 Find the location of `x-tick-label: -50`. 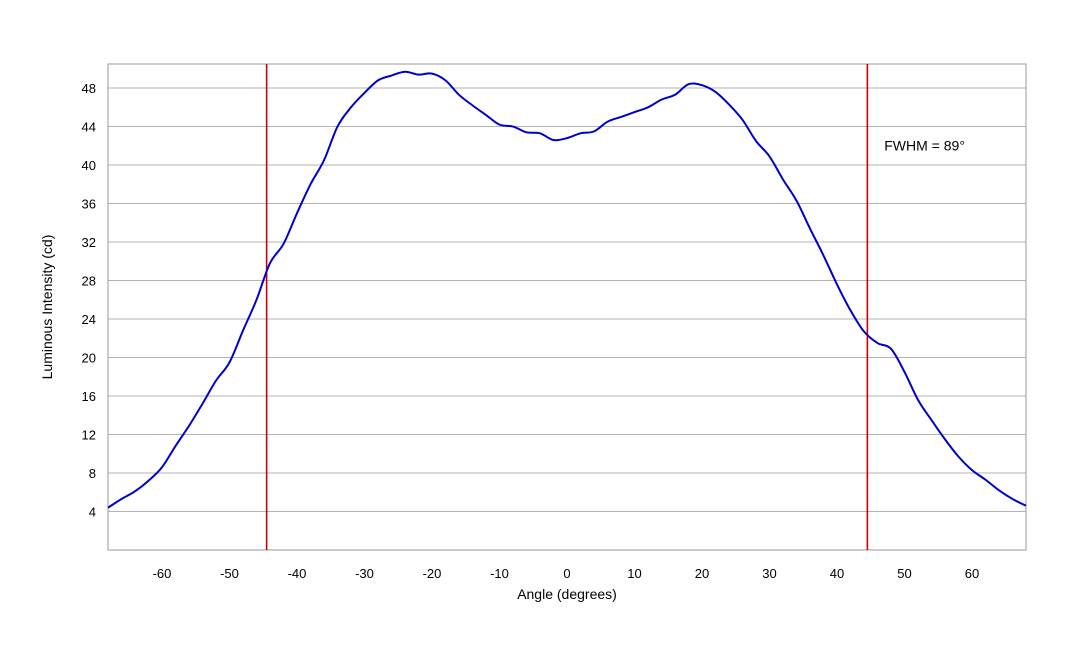

x-tick-label: -50 is located at coordinates (229, 573).